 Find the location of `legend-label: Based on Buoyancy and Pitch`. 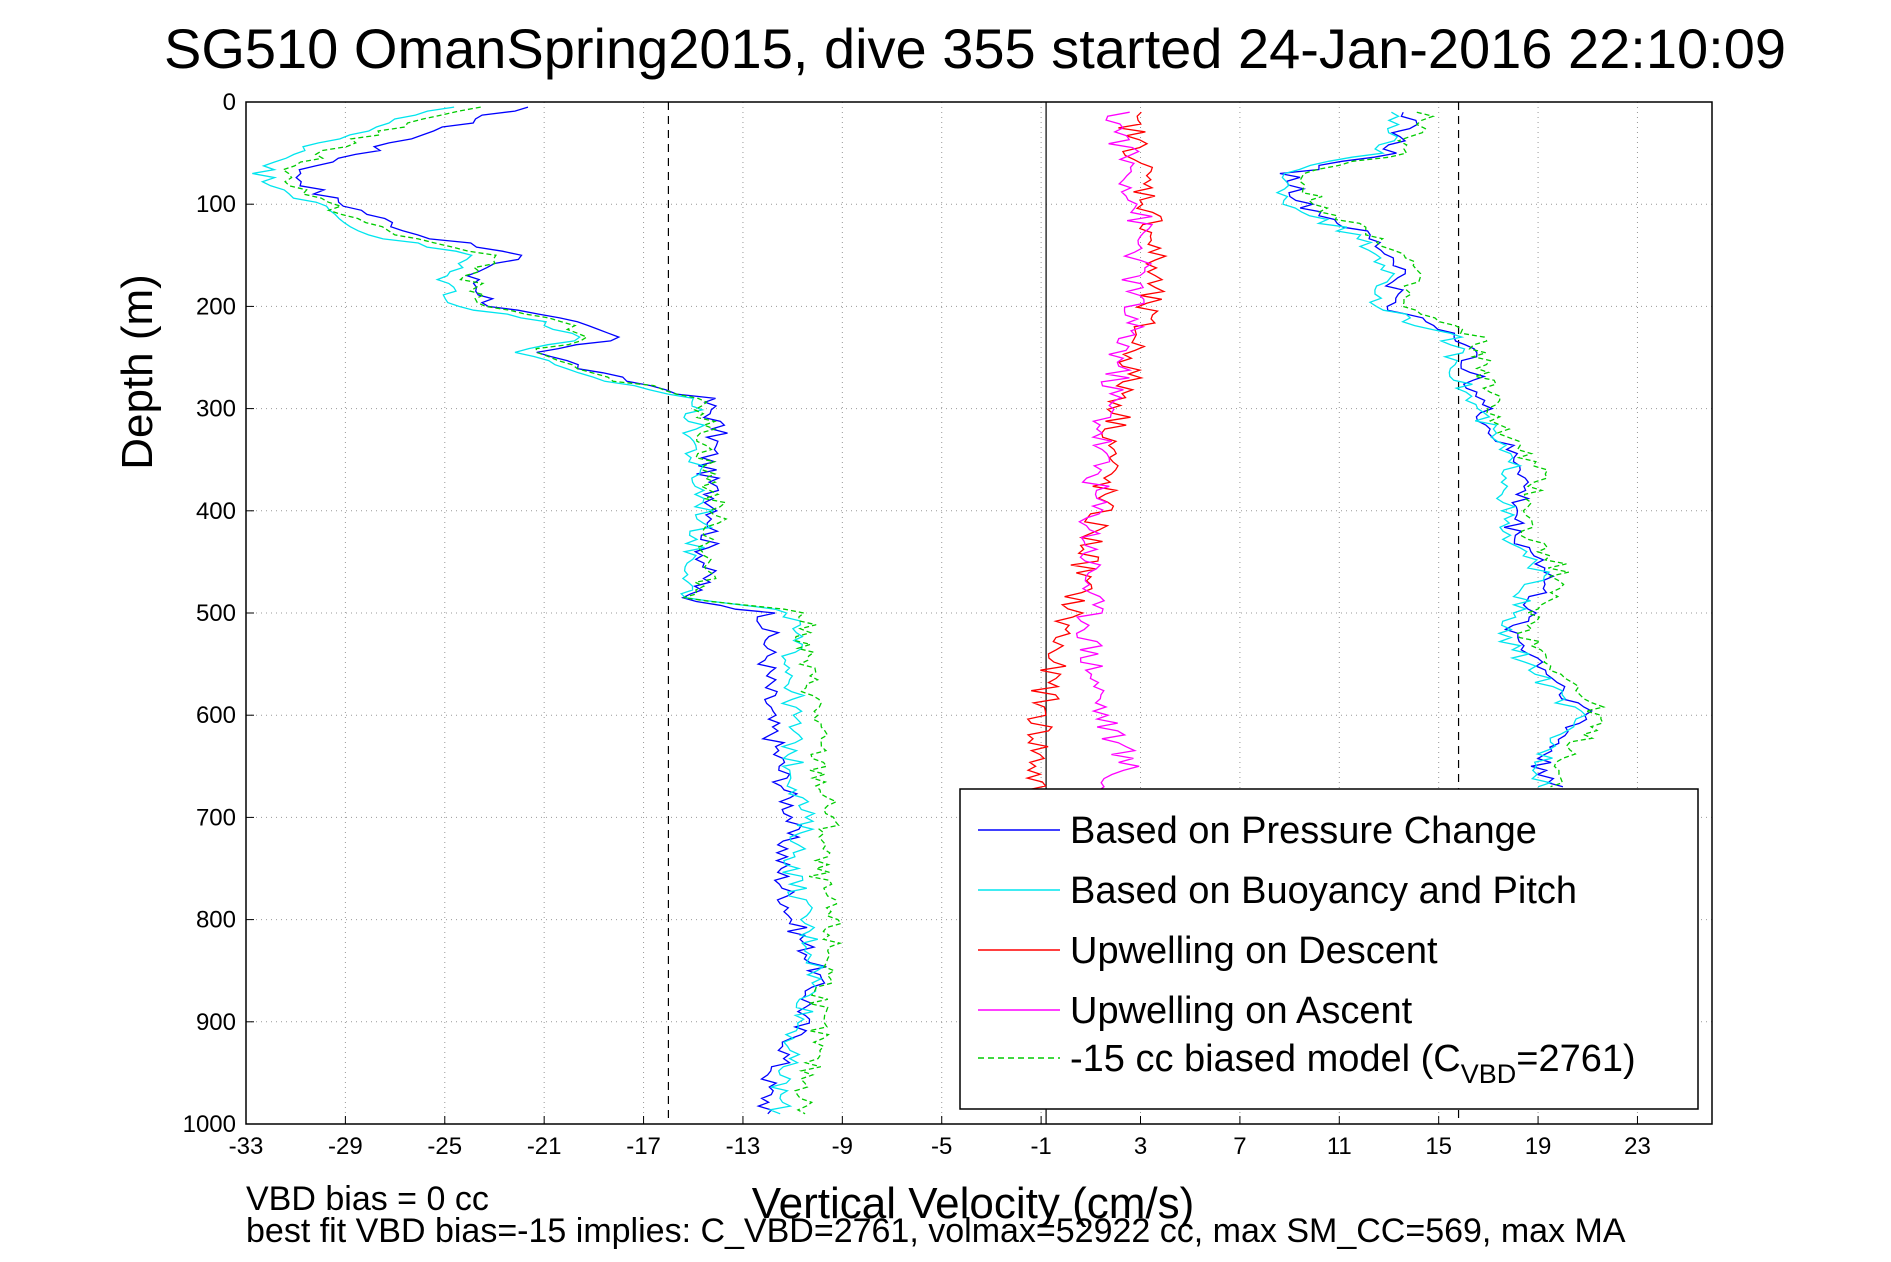

legend-label: Based on Buoyancy and Pitch is located at coordinates (1323, 891).